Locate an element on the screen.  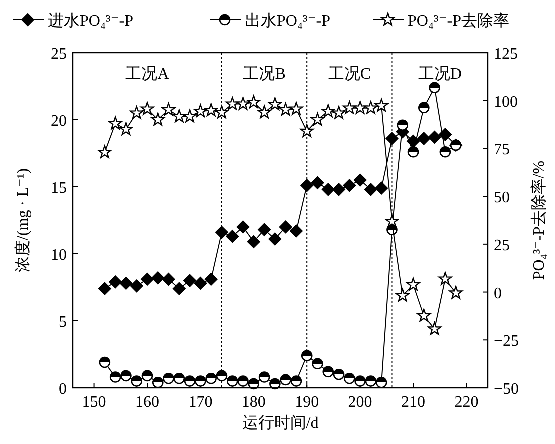
y2-tick-label: −50 is located at coordinates (507, 389).